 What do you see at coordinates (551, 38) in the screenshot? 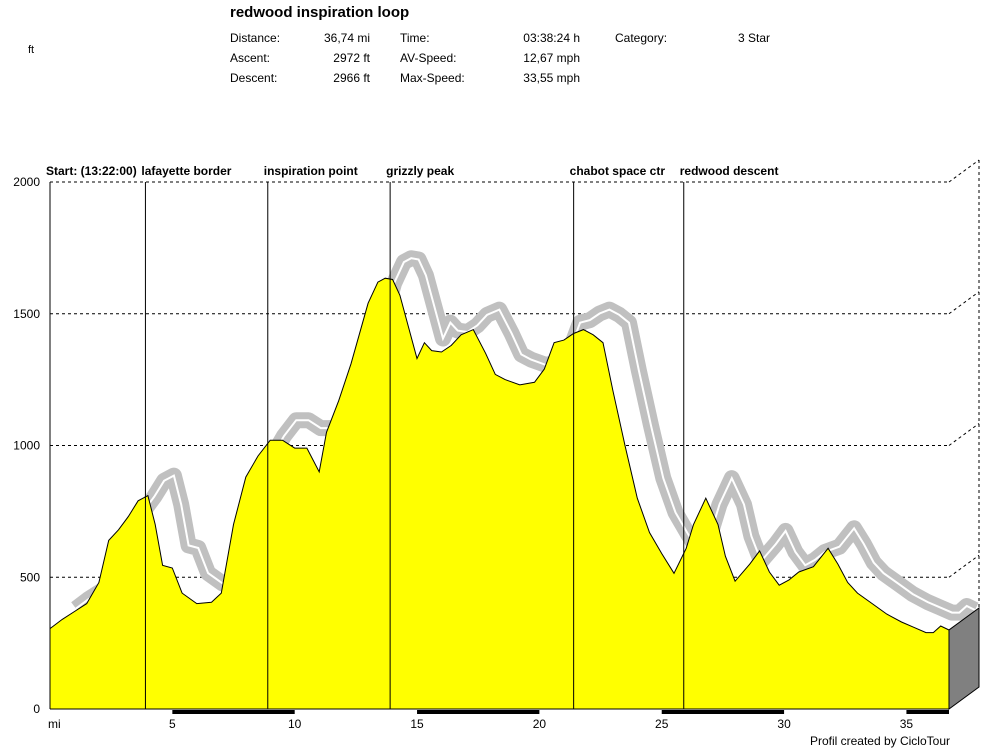
I see `time-value: 03:38:24 h` at bounding box center [551, 38].